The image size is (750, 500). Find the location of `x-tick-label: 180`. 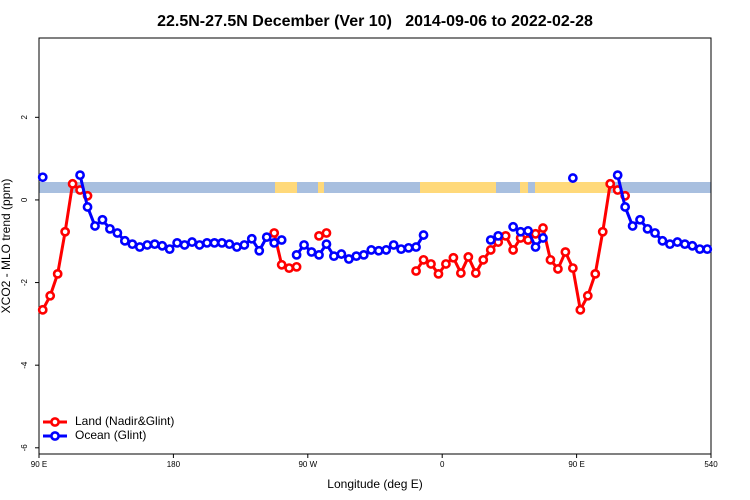

x-tick-label: 180 is located at coordinates (174, 464).